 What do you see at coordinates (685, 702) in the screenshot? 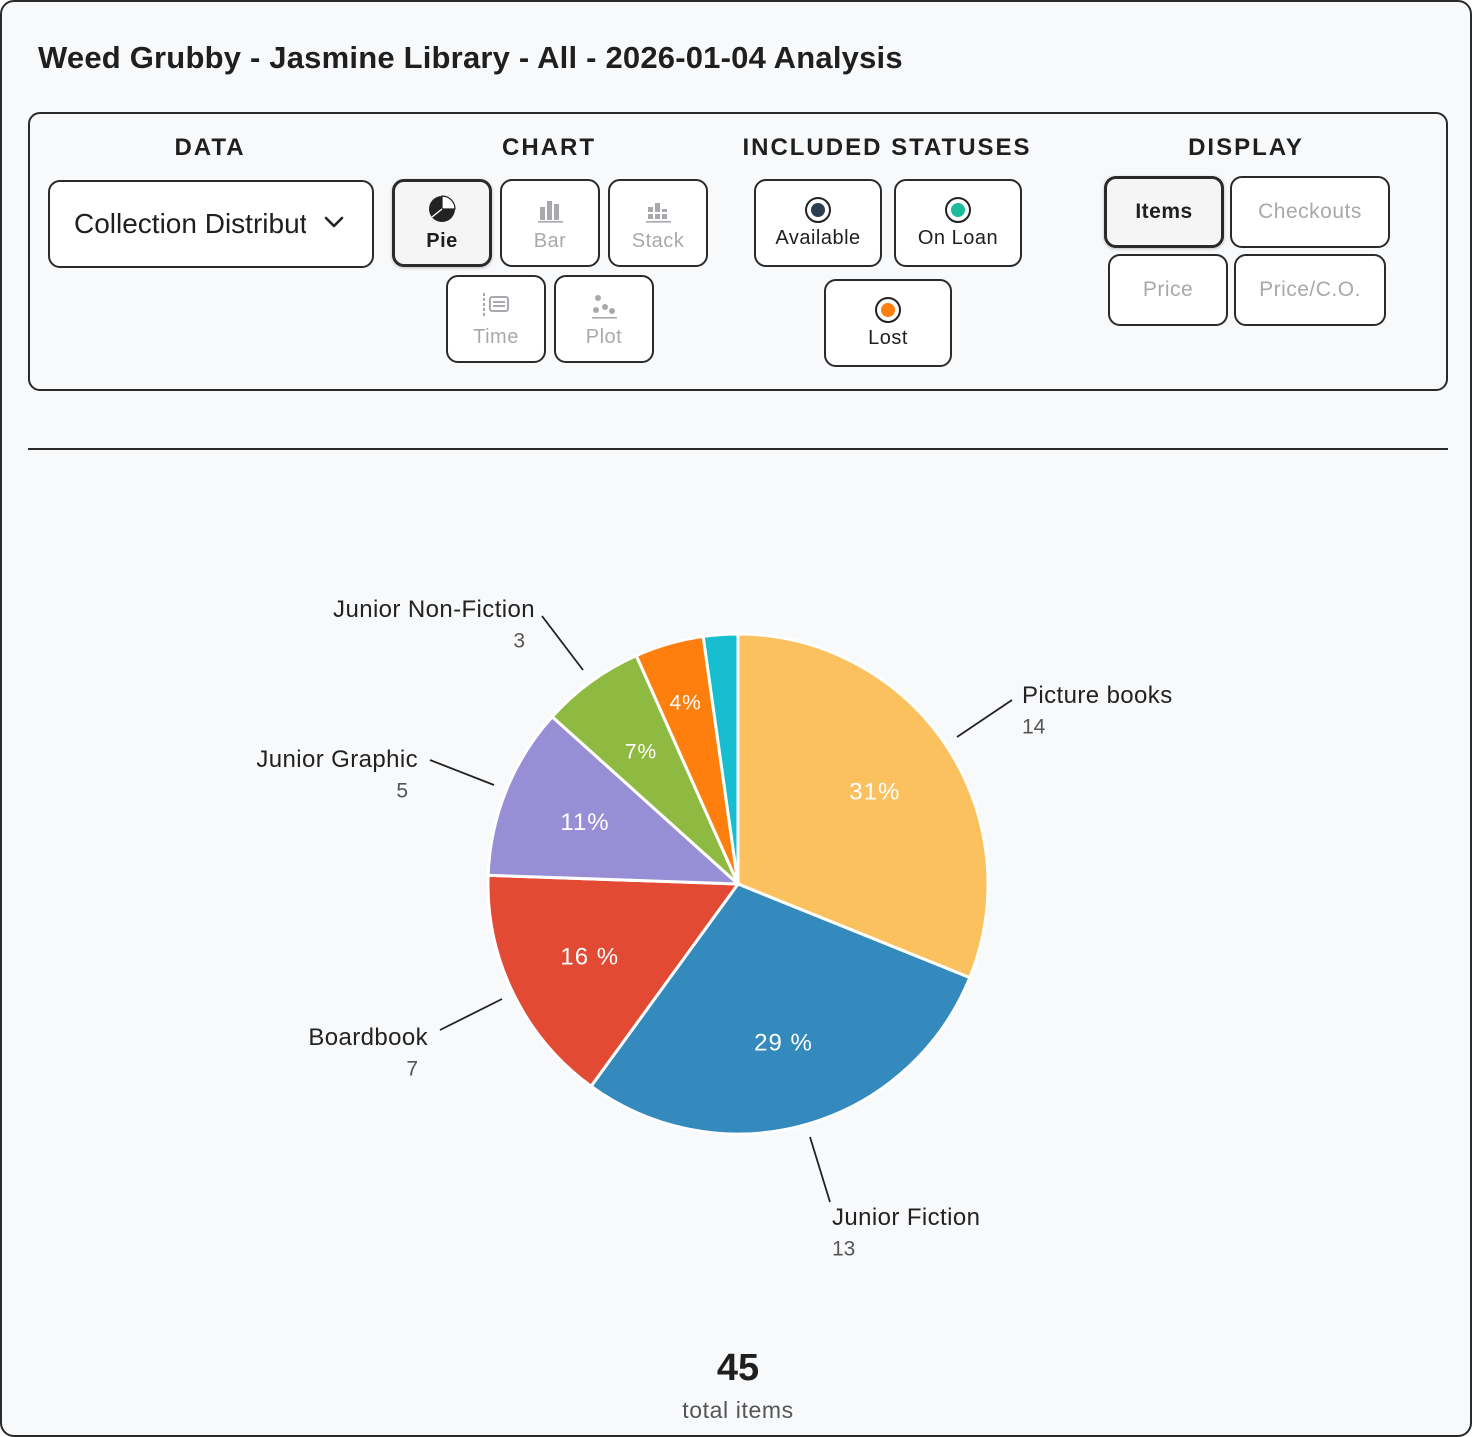
I see `slice-percent-label: 4%` at bounding box center [685, 702].